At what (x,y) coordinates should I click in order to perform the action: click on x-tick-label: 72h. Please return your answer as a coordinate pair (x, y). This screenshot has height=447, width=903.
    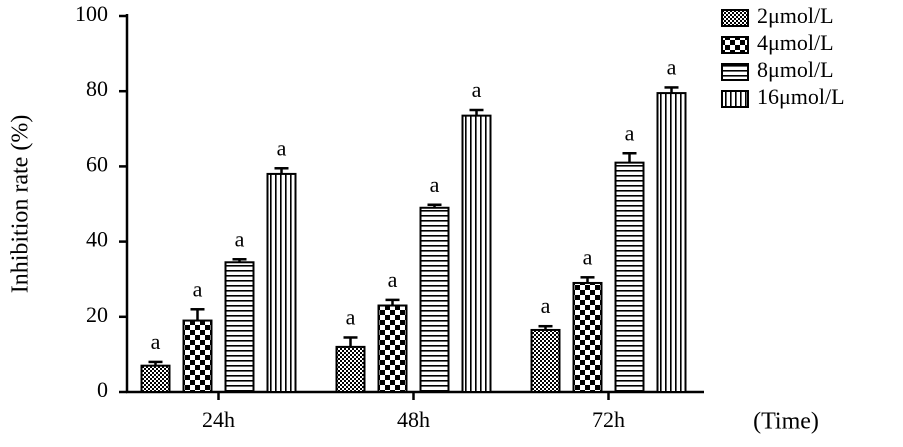
    Looking at the image, I should click on (608, 419).